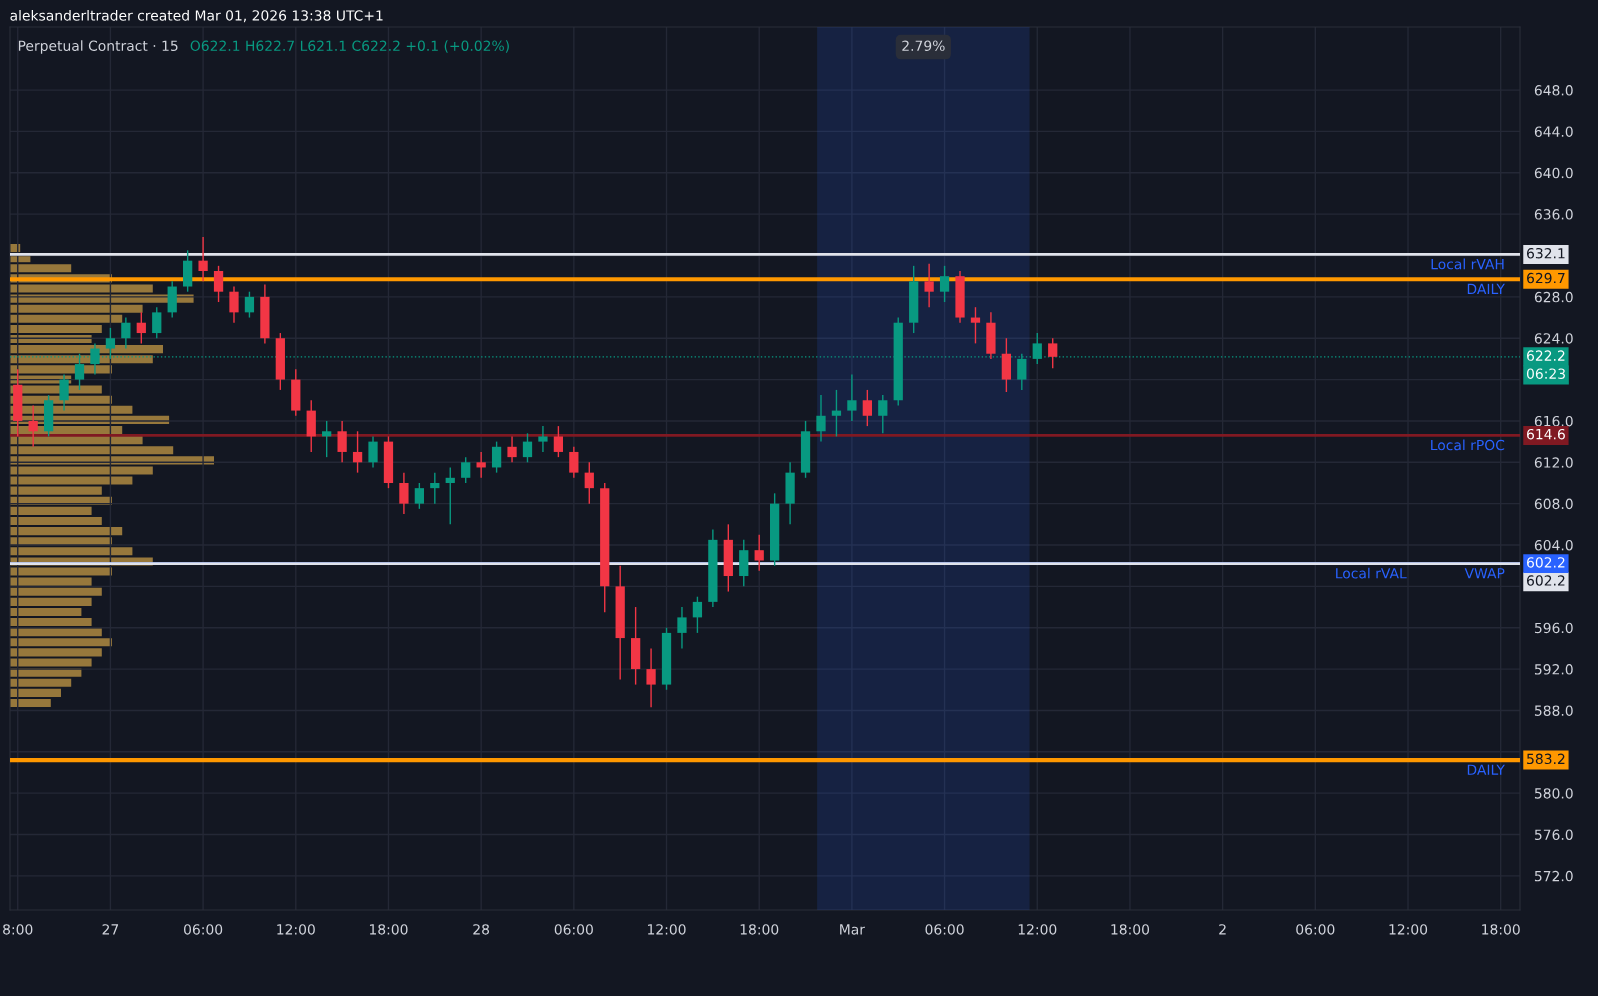 Image resolution: width=1598 pixels, height=996 pixels. Describe the element at coordinates (1553, 628) in the screenshot. I see `y-tick-label: 596.0` at that location.